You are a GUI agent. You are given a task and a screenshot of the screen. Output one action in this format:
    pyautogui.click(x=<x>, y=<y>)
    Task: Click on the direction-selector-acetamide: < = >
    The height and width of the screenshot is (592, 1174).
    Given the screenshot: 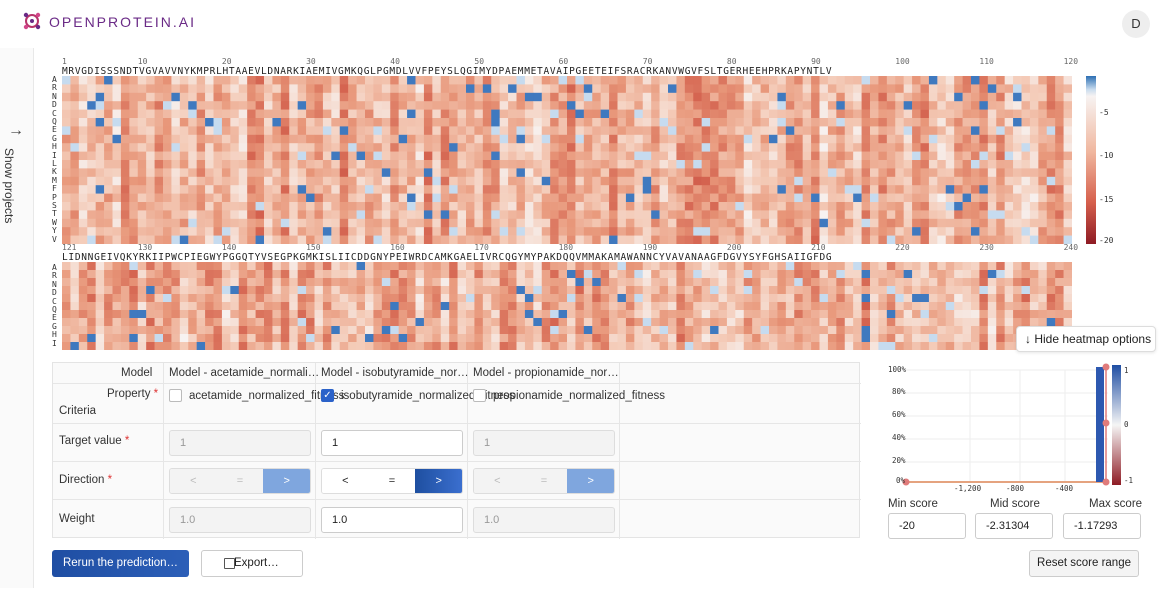 What is the action you would take?
    pyautogui.click(x=240, y=481)
    